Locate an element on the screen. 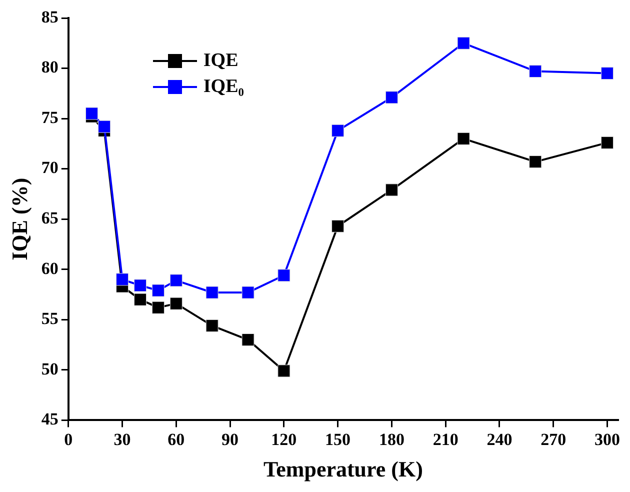 This screenshot has width=630, height=492. y-tick-label: 75 is located at coordinates (49, 117).